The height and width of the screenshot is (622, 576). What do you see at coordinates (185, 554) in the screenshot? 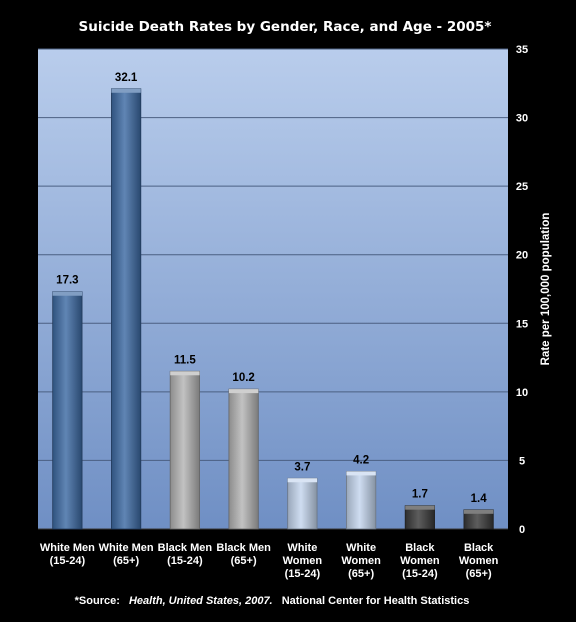
I see `x-category-label: Black Men (15-24)` at bounding box center [185, 554].